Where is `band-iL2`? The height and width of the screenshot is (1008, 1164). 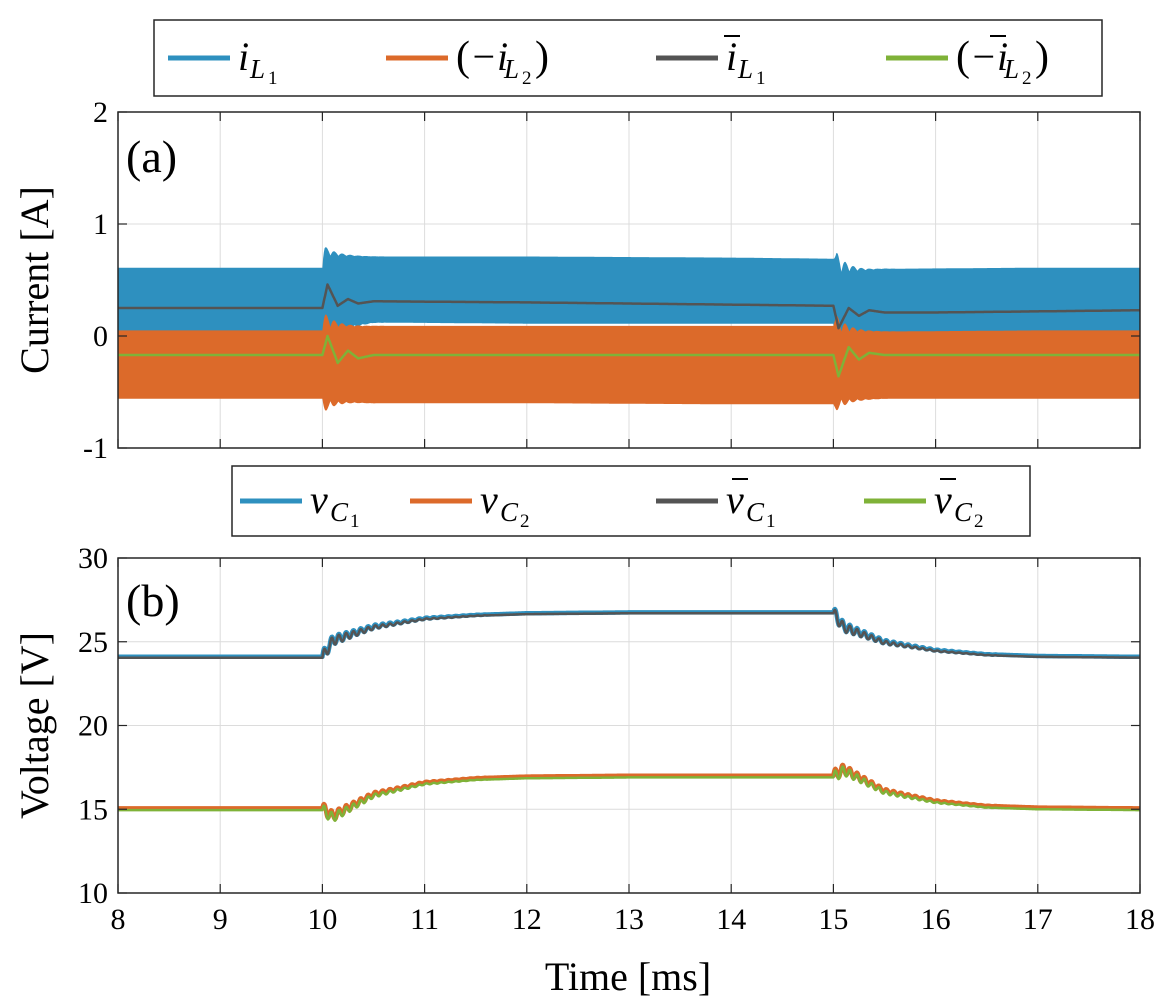 band-iL2 is located at coordinates (629, 362).